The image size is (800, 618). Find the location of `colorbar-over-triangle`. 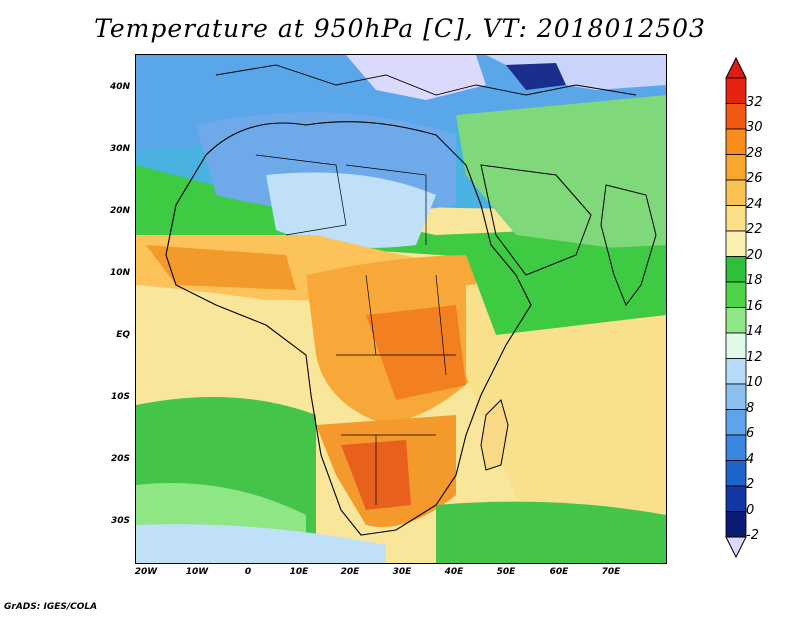

colorbar-over-triangle is located at coordinates (736, 67).